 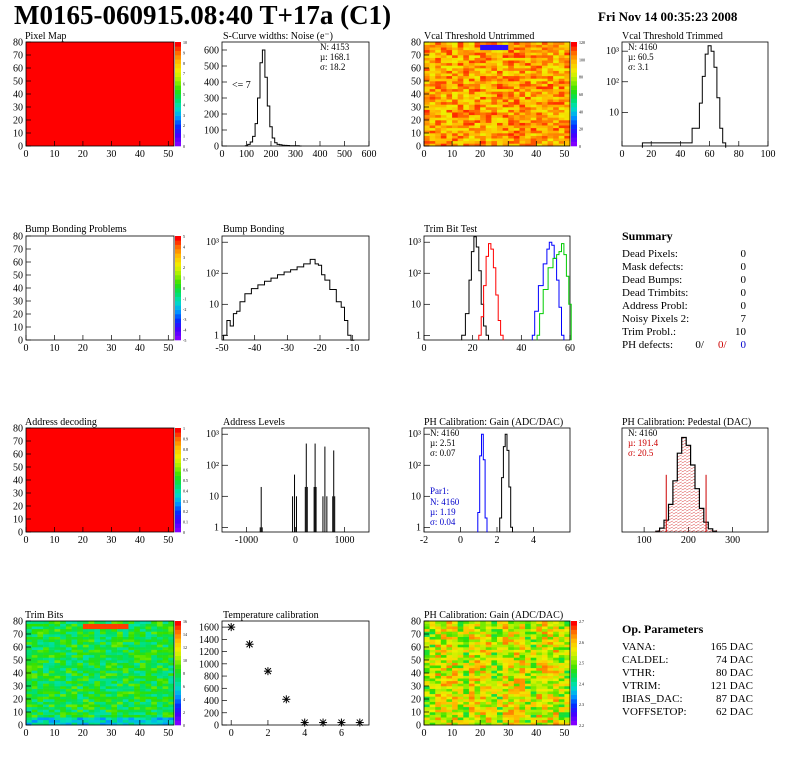 What do you see at coordinates (687, 712) in the screenshot?
I see `op-param-row: VOFFSETOP: 62 DAC` at bounding box center [687, 712].